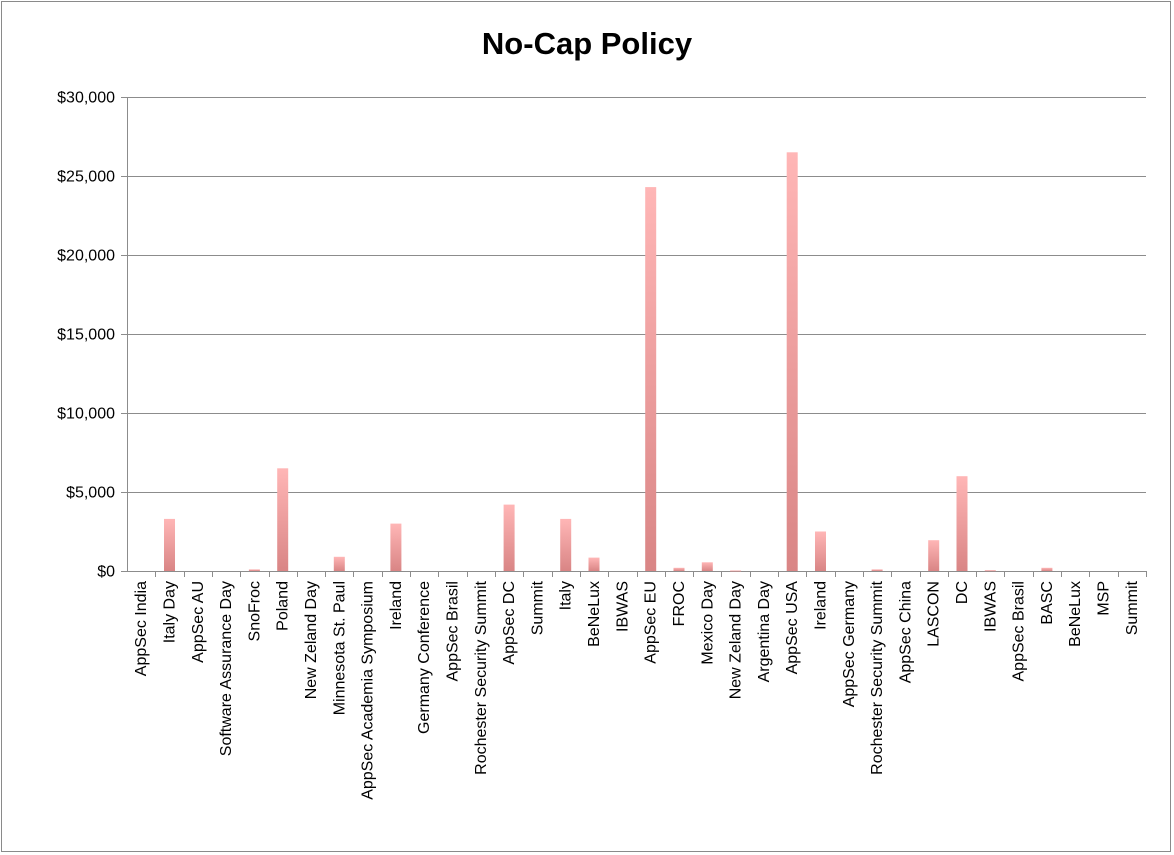 This screenshot has height=855, width=1174. What do you see at coordinates (86, 177) in the screenshot?
I see `y-tick-label: $25,000` at bounding box center [86, 177].